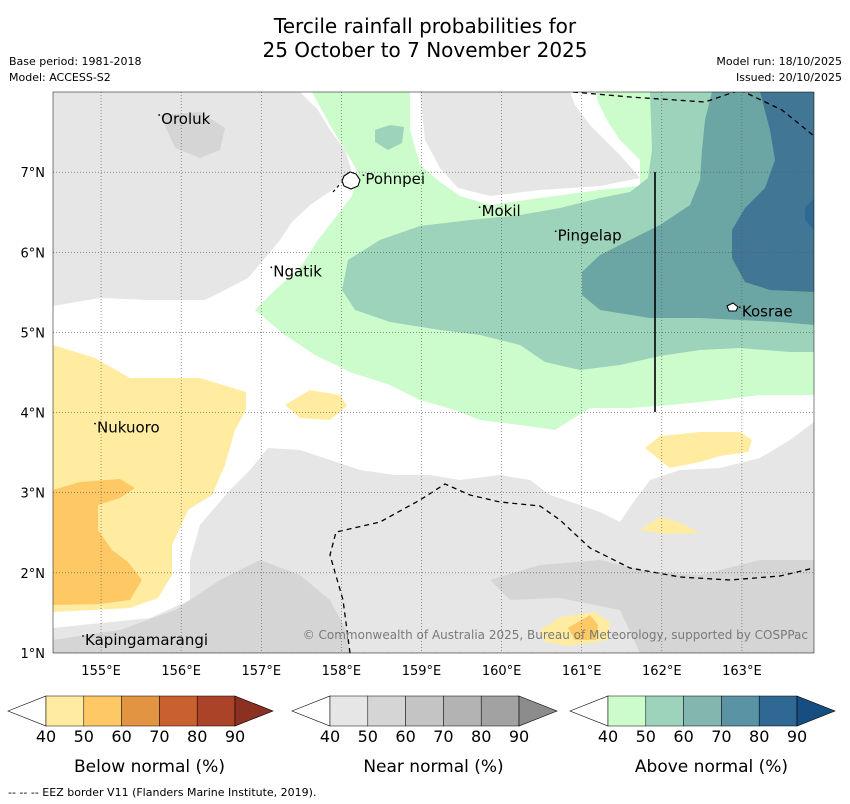 This screenshot has height=804, width=850. I want to click on title-line-1: Tercile rainfall probabilities for, so click(425, 26).